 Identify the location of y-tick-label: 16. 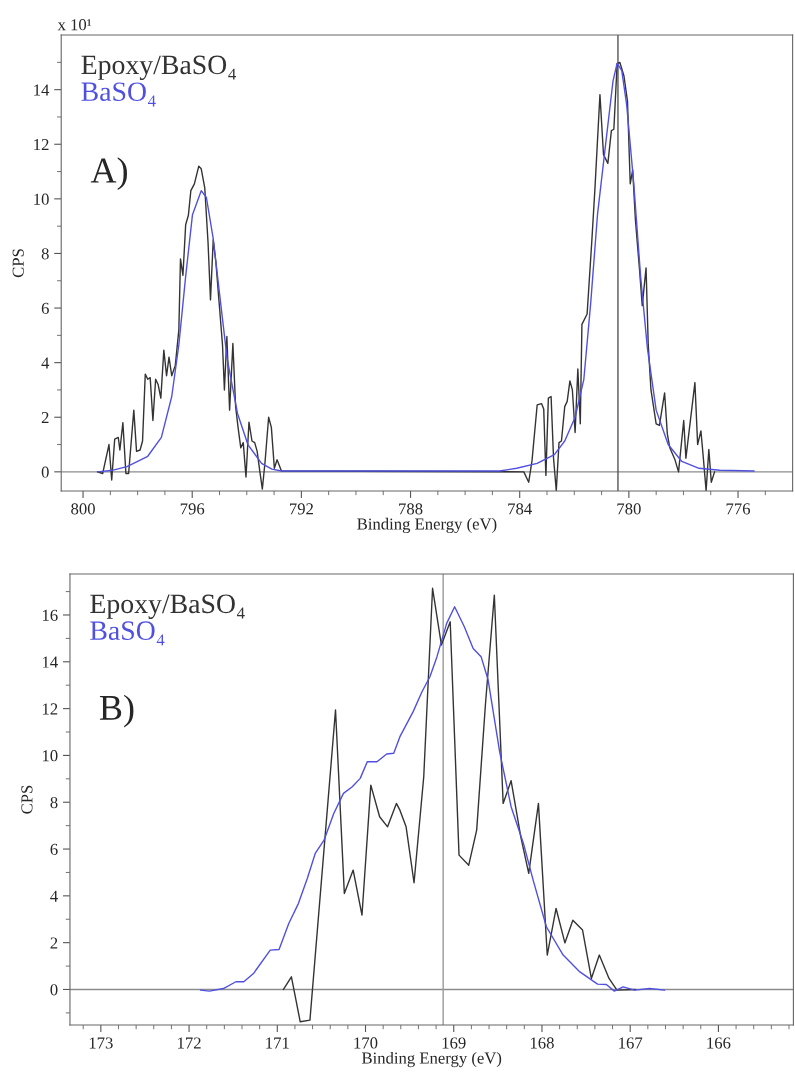
(50, 615).